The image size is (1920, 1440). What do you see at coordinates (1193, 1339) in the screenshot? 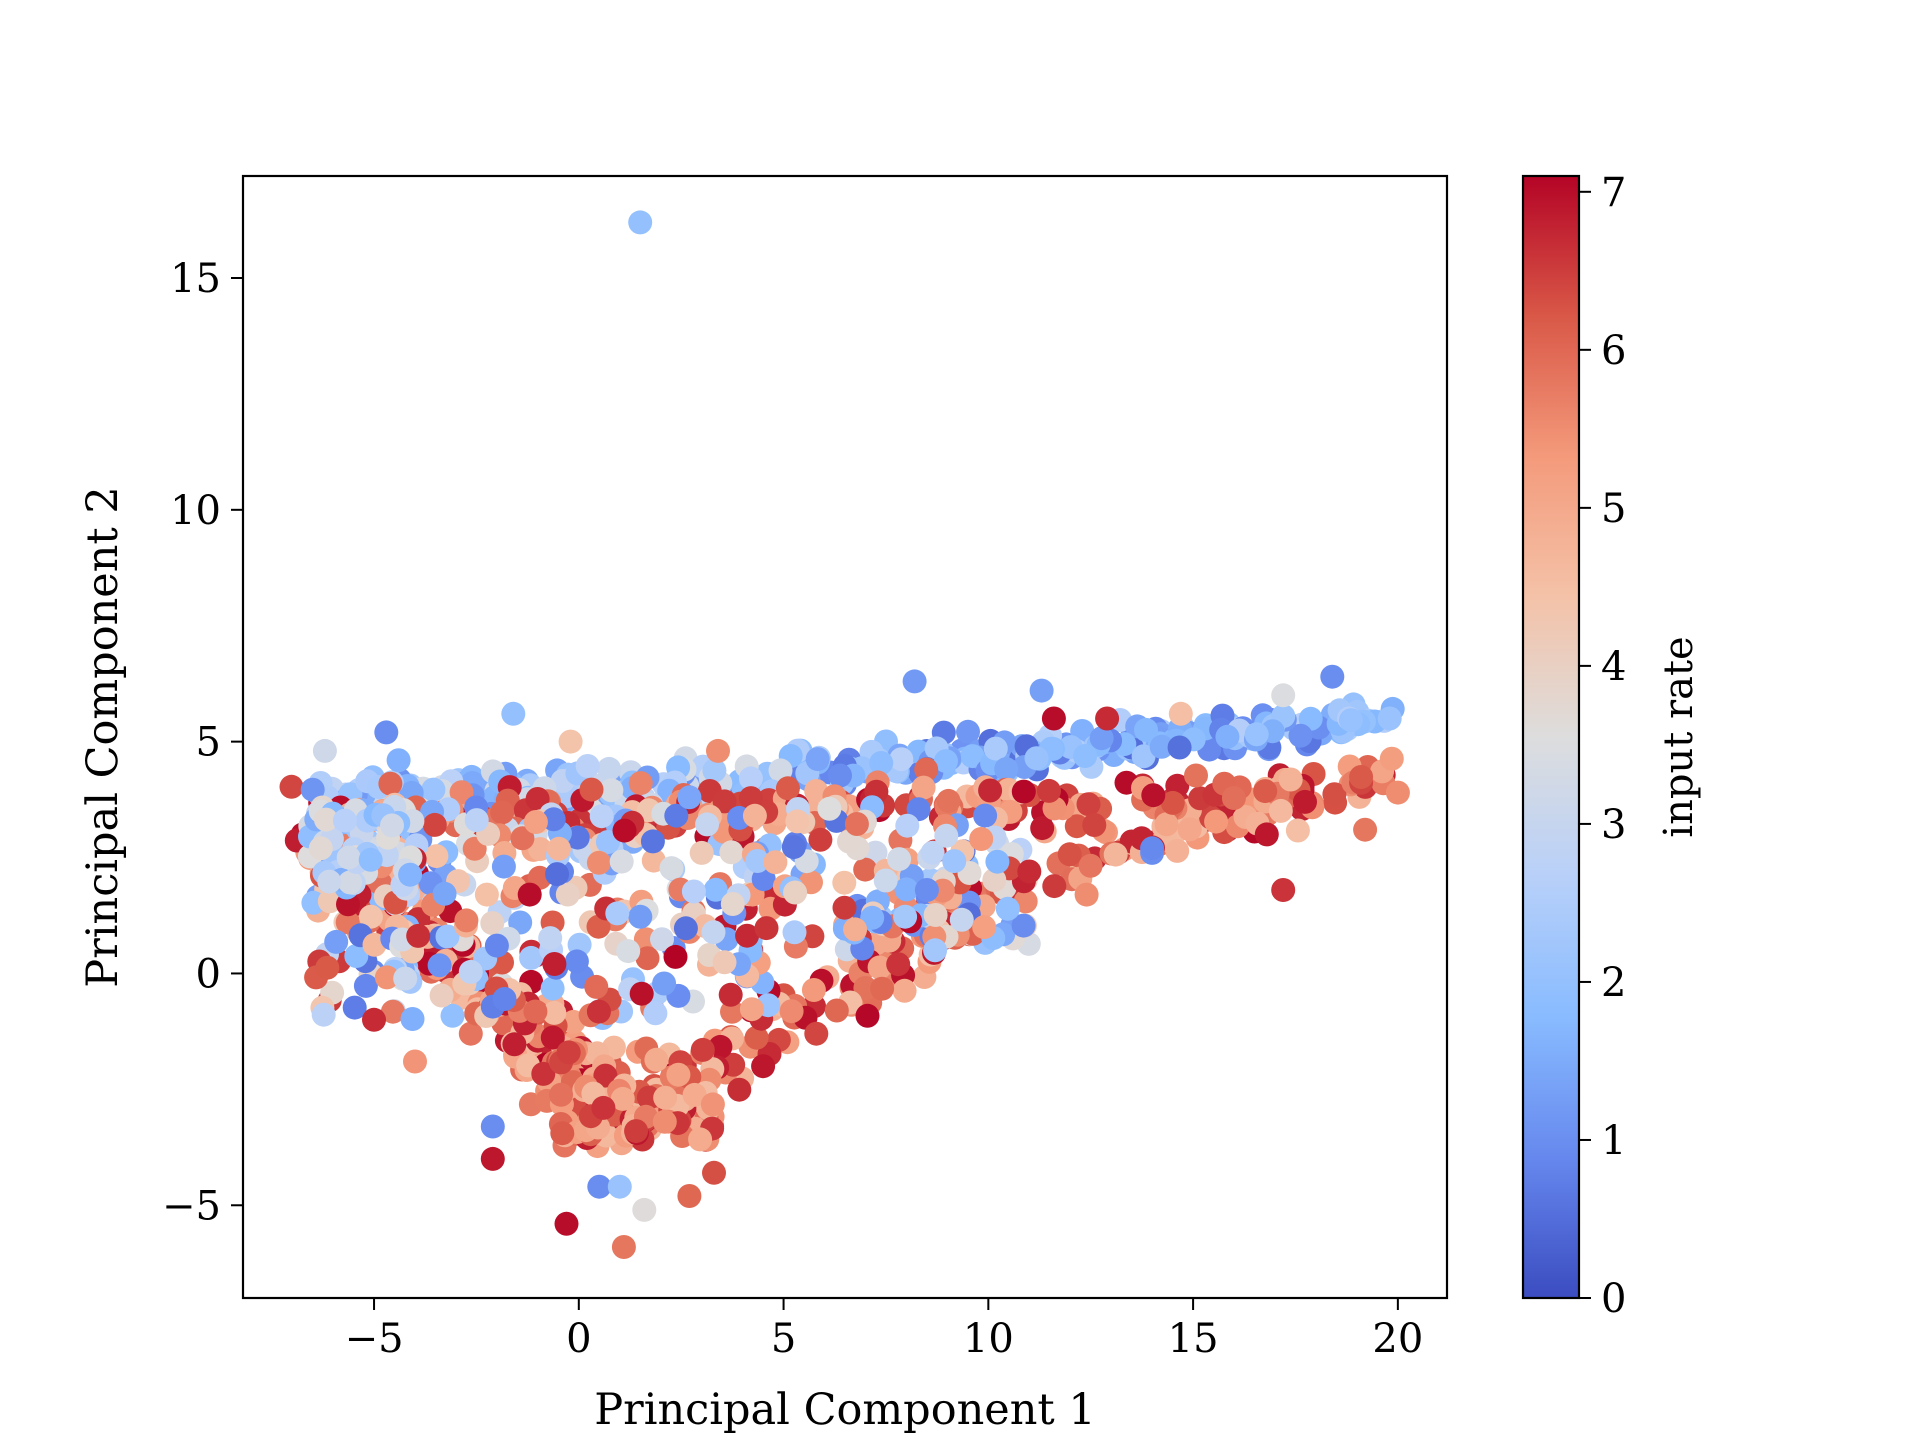
I see `x-tick-label: 15` at bounding box center [1193, 1339].